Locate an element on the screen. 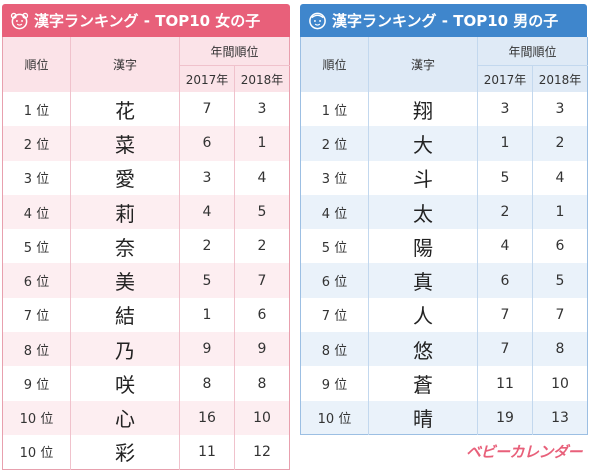 This screenshot has width=590, height=471. year-2017-cell: 3 is located at coordinates (505, 109).